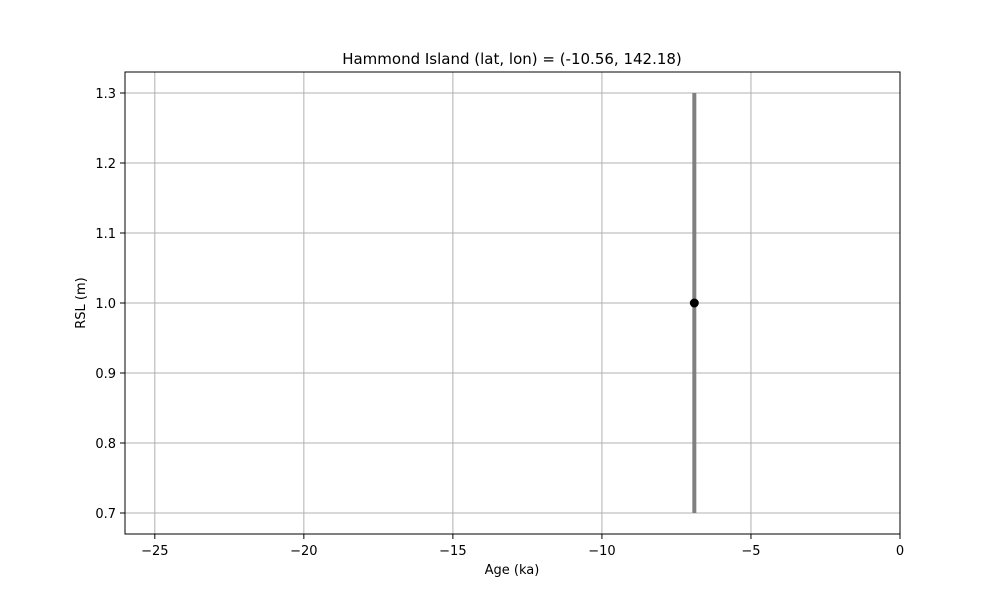 This screenshot has height=604, width=1000. Describe the element at coordinates (452, 551) in the screenshot. I see `x-tick-label: −15` at that location.